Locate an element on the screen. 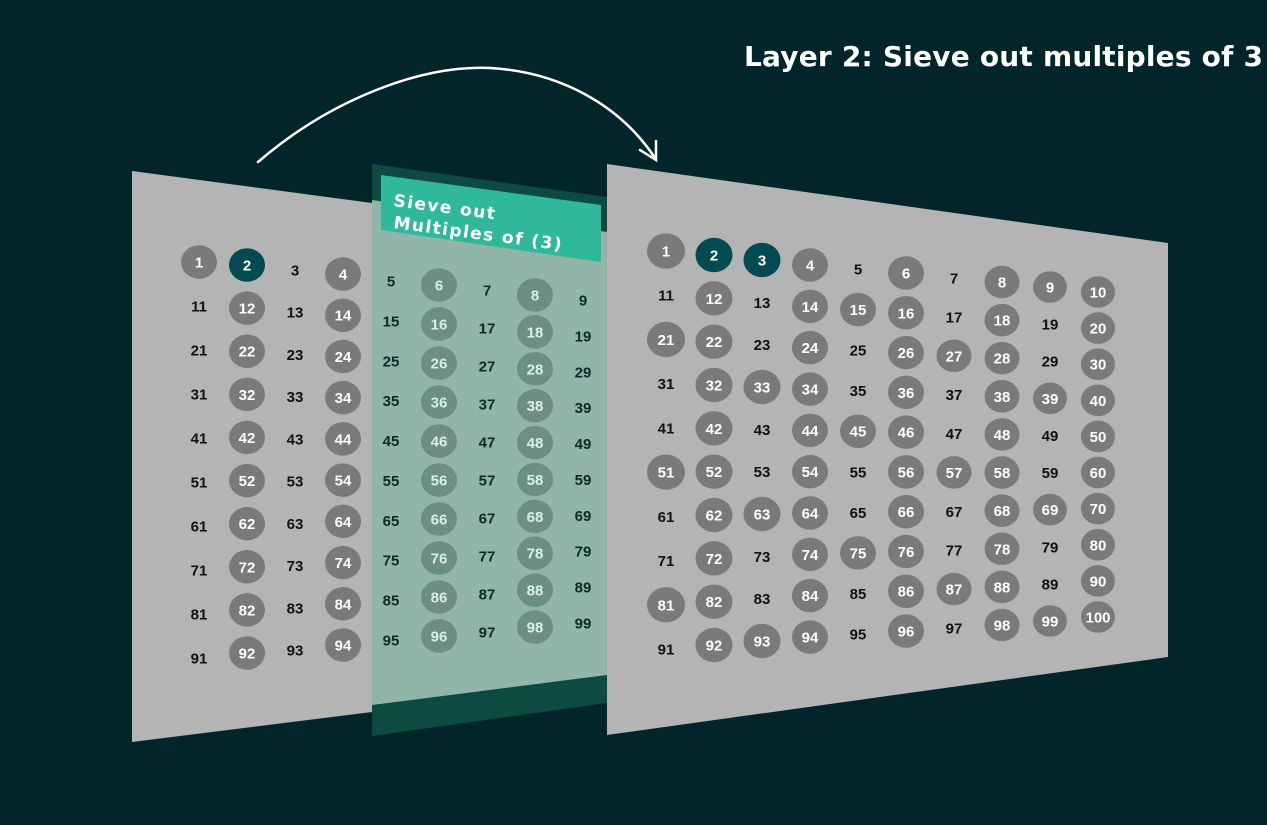 The width and height of the screenshot is (1267, 825). number-cell-34: 34 is located at coordinates (810, 389).